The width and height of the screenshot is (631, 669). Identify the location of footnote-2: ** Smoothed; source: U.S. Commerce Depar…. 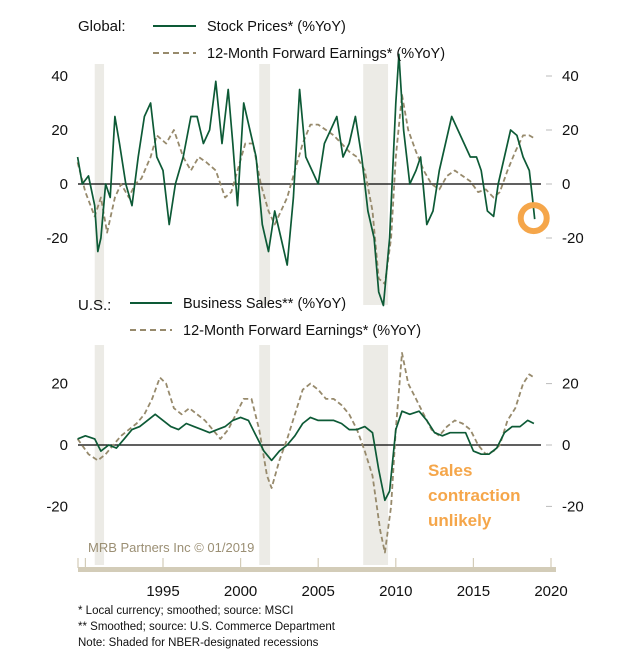
(207, 627).